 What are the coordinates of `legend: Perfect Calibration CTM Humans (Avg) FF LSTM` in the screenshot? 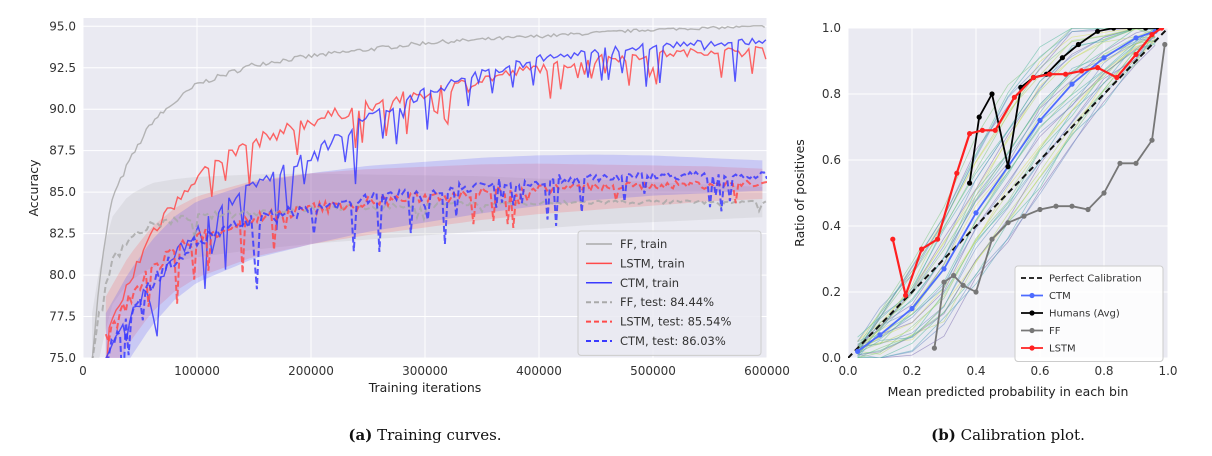 It's located at (1089, 313).